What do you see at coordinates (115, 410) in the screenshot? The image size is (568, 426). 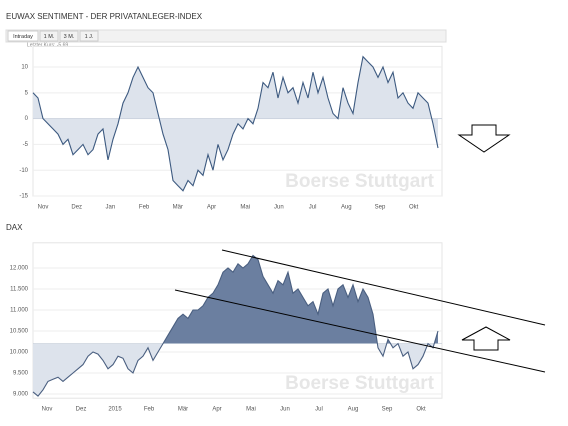 I see `x-tick-label: 2015` at bounding box center [115, 410].